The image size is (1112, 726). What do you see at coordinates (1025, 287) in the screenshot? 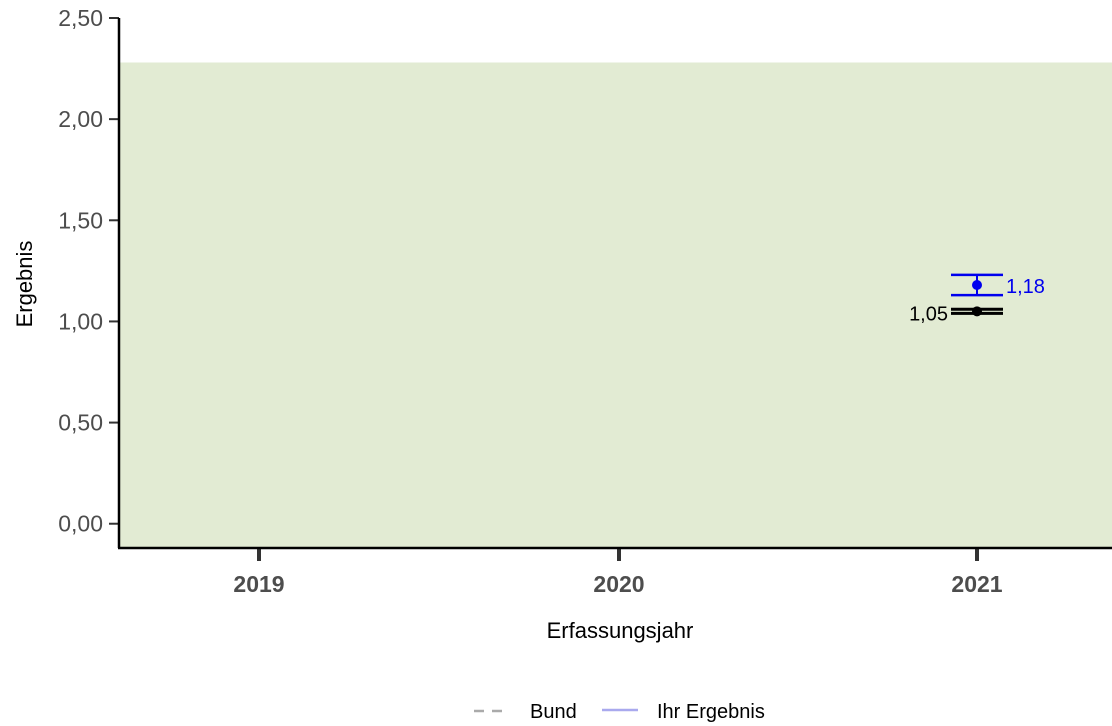
I see `data-label-ihr-ergebnis: 1,18` at bounding box center [1025, 287].